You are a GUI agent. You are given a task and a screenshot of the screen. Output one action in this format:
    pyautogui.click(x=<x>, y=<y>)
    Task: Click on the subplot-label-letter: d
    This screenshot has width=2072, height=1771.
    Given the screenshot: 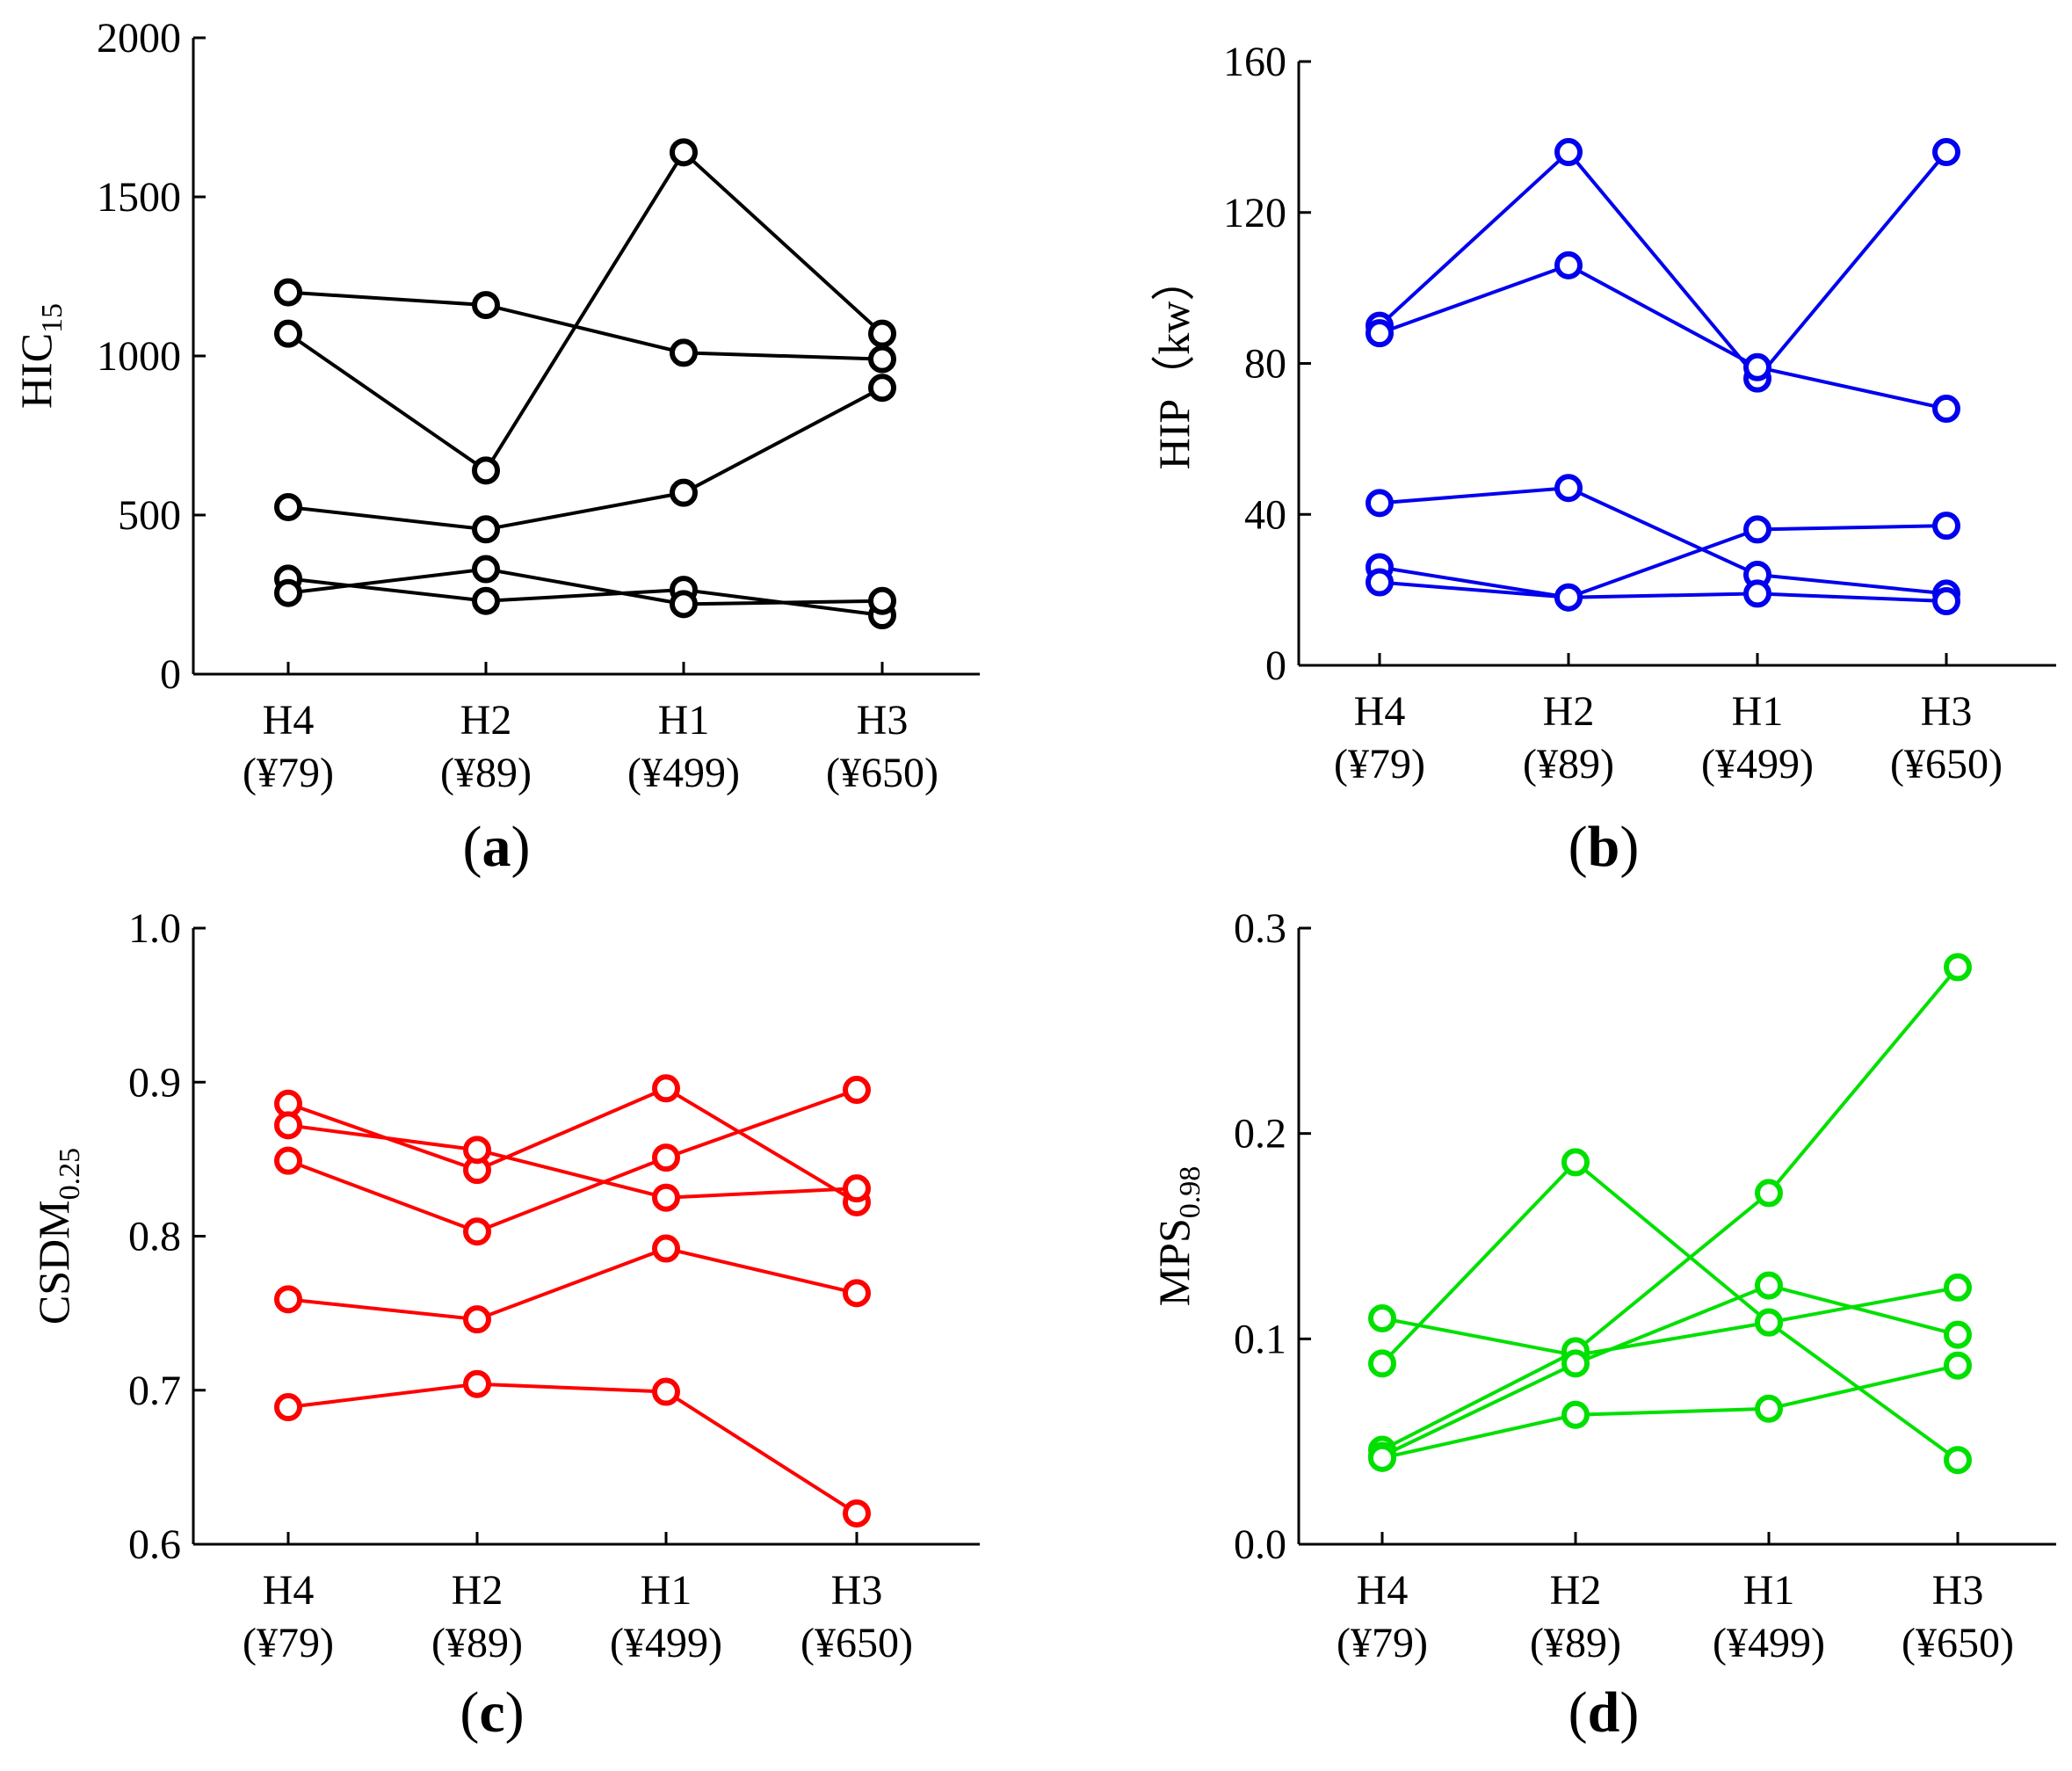 What is the action you would take?
    pyautogui.click(x=1604, y=1712)
    